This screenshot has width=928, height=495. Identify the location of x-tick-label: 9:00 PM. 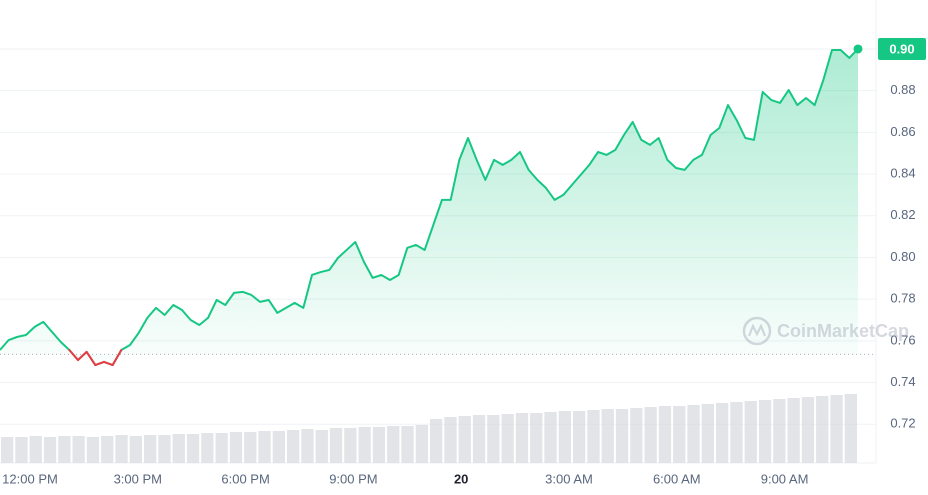
(353, 478).